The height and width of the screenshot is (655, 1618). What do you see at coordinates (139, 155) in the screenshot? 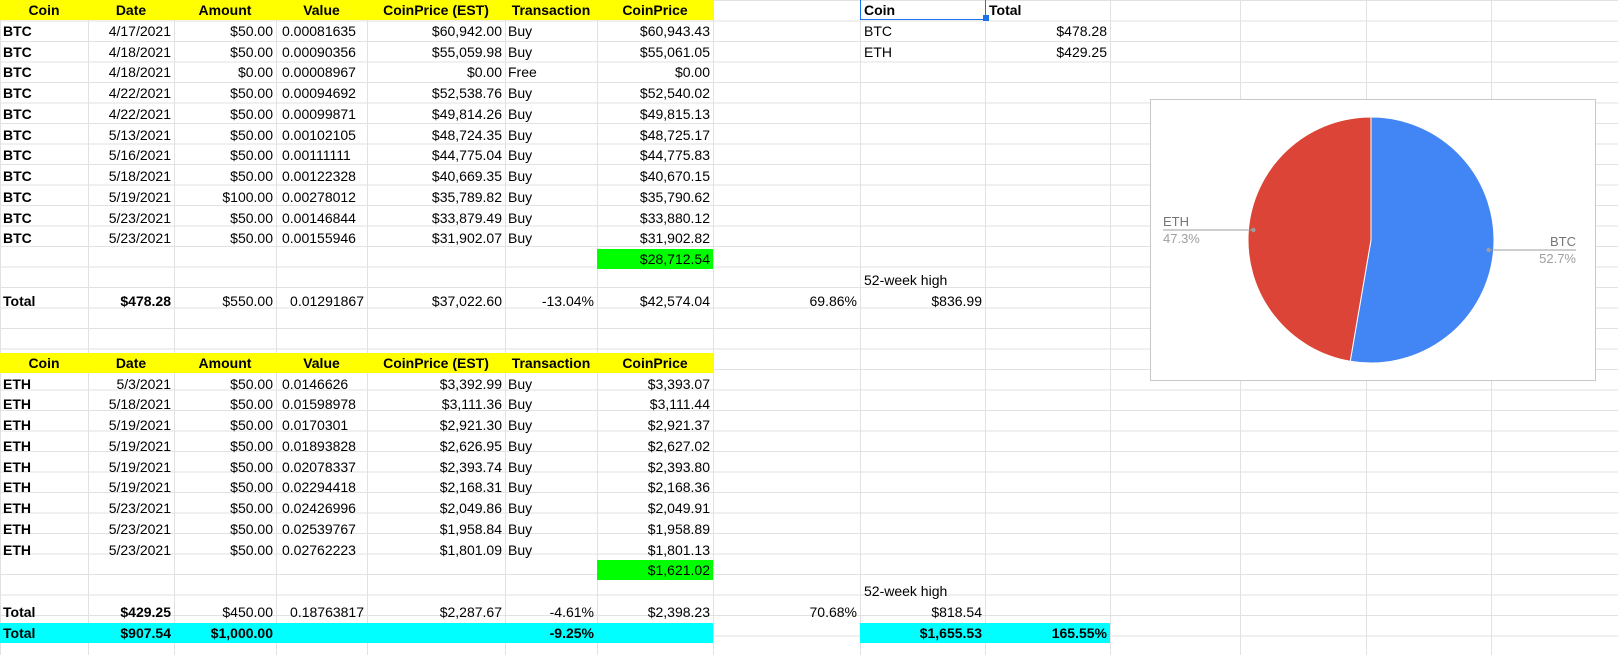
I see `table-cell: 5/16/2021` at bounding box center [139, 155].